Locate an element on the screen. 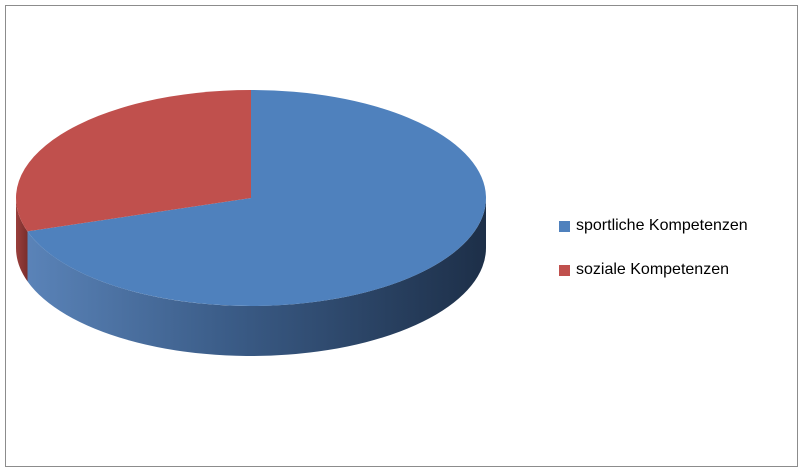 The height and width of the screenshot is (472, 805). legend-swatch-red is located at coordinates (564, 270).